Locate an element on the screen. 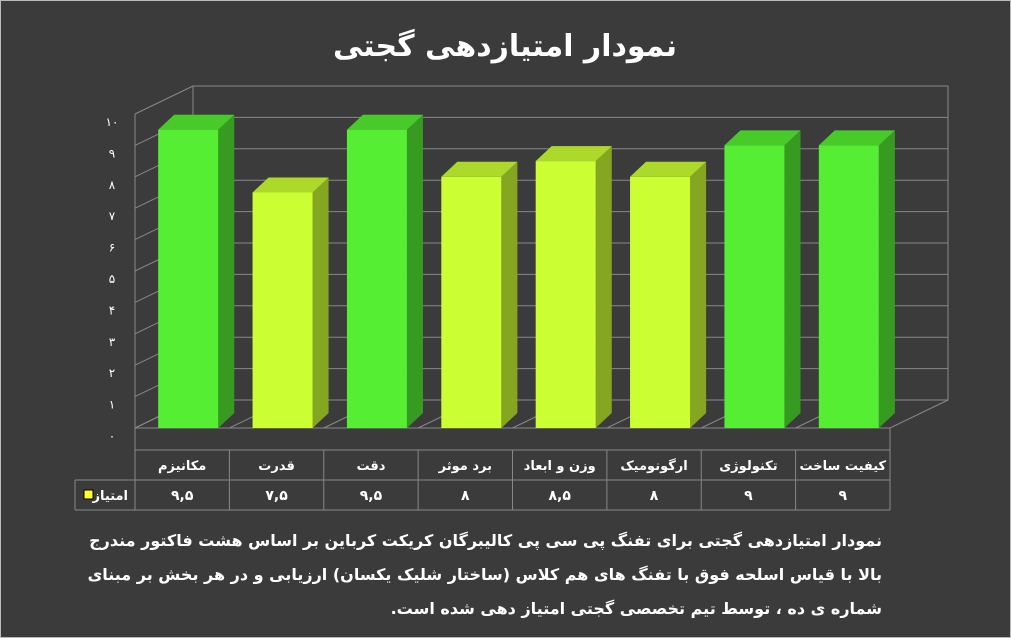 Image resolution: width=1011 pixels, height=638 pixels. x-tick-label: برد موثر is located at coordinates (465, 466).